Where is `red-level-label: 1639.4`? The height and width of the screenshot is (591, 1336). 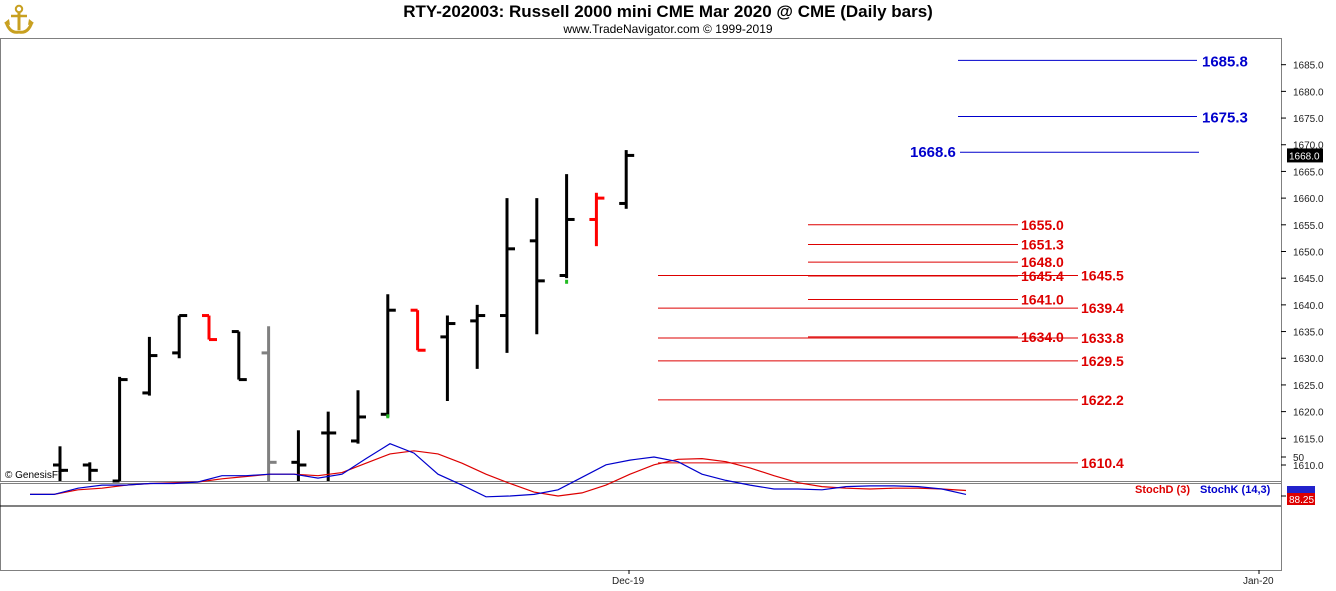
red-level-label: 1639.4 is located at coordinates (1102, 308).